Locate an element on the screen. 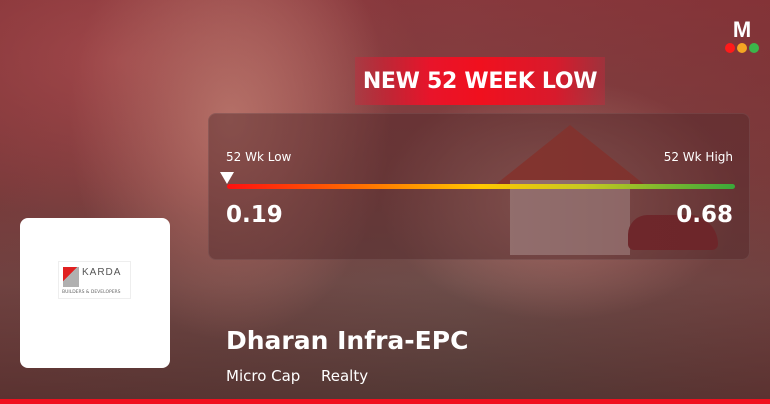 The image size is (770, 404). current-price-marker-icon is located at coordinates (227, 178).